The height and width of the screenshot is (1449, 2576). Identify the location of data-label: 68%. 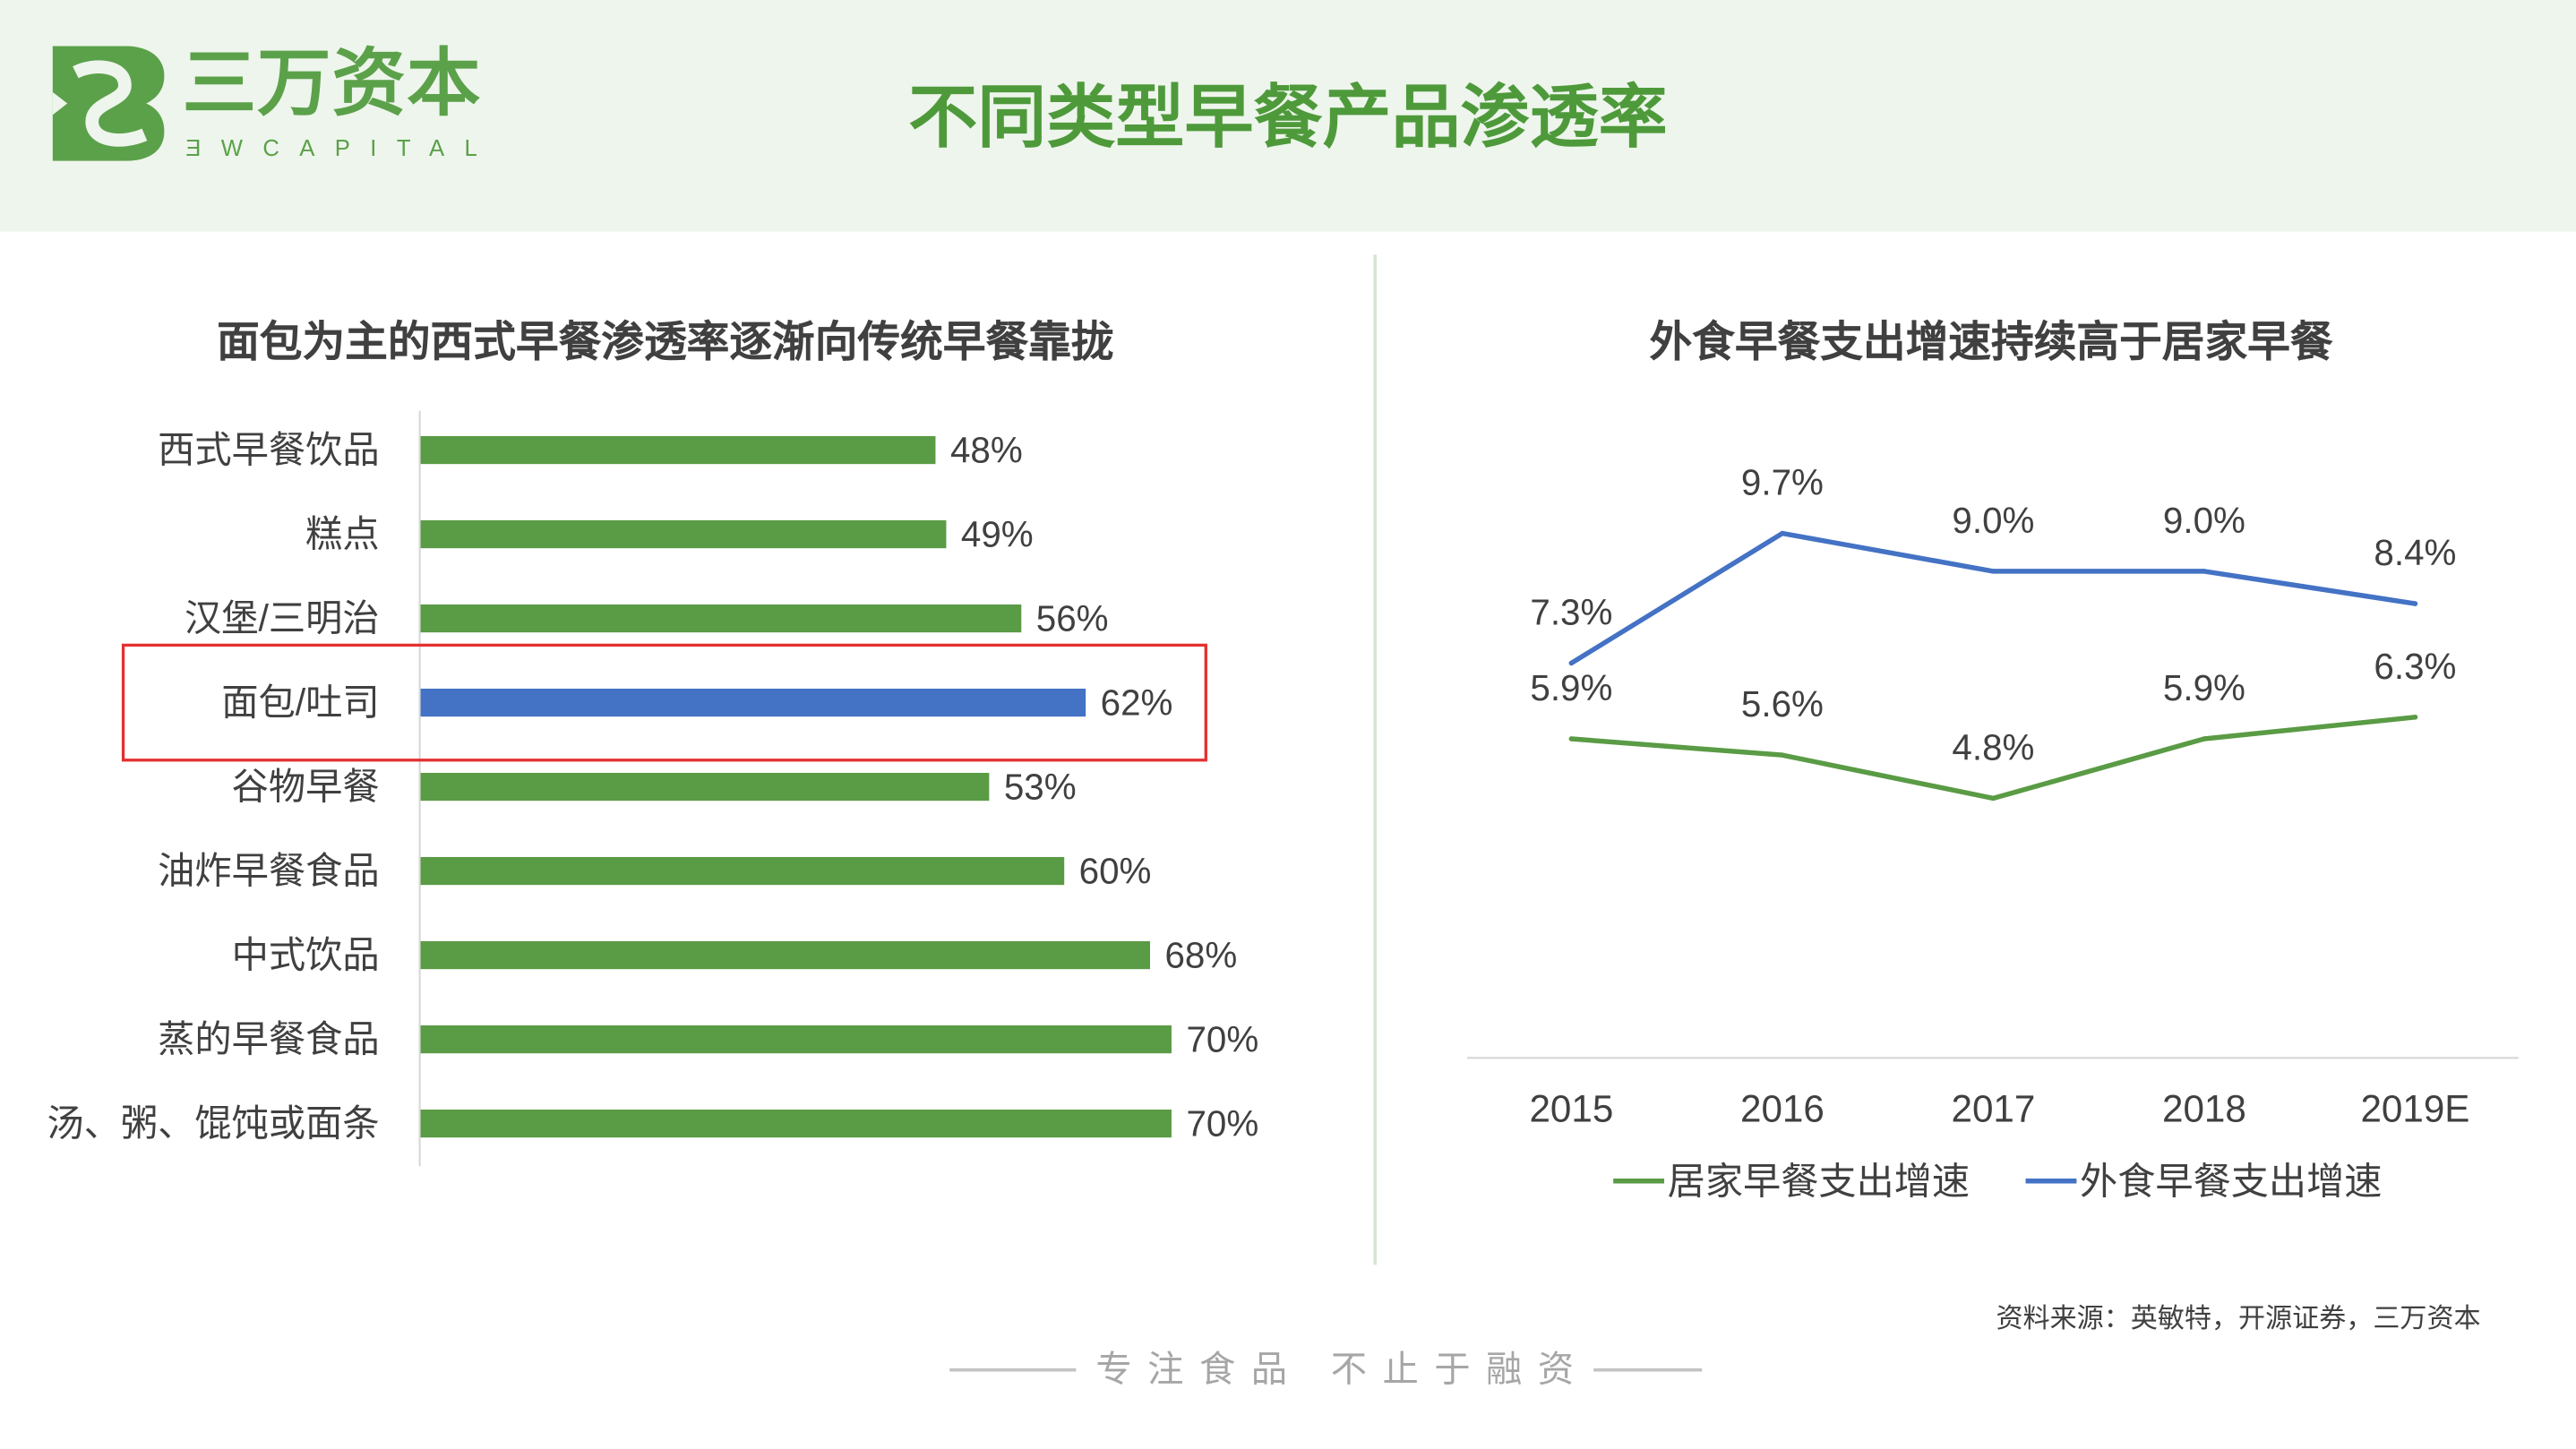
(1201, 955).